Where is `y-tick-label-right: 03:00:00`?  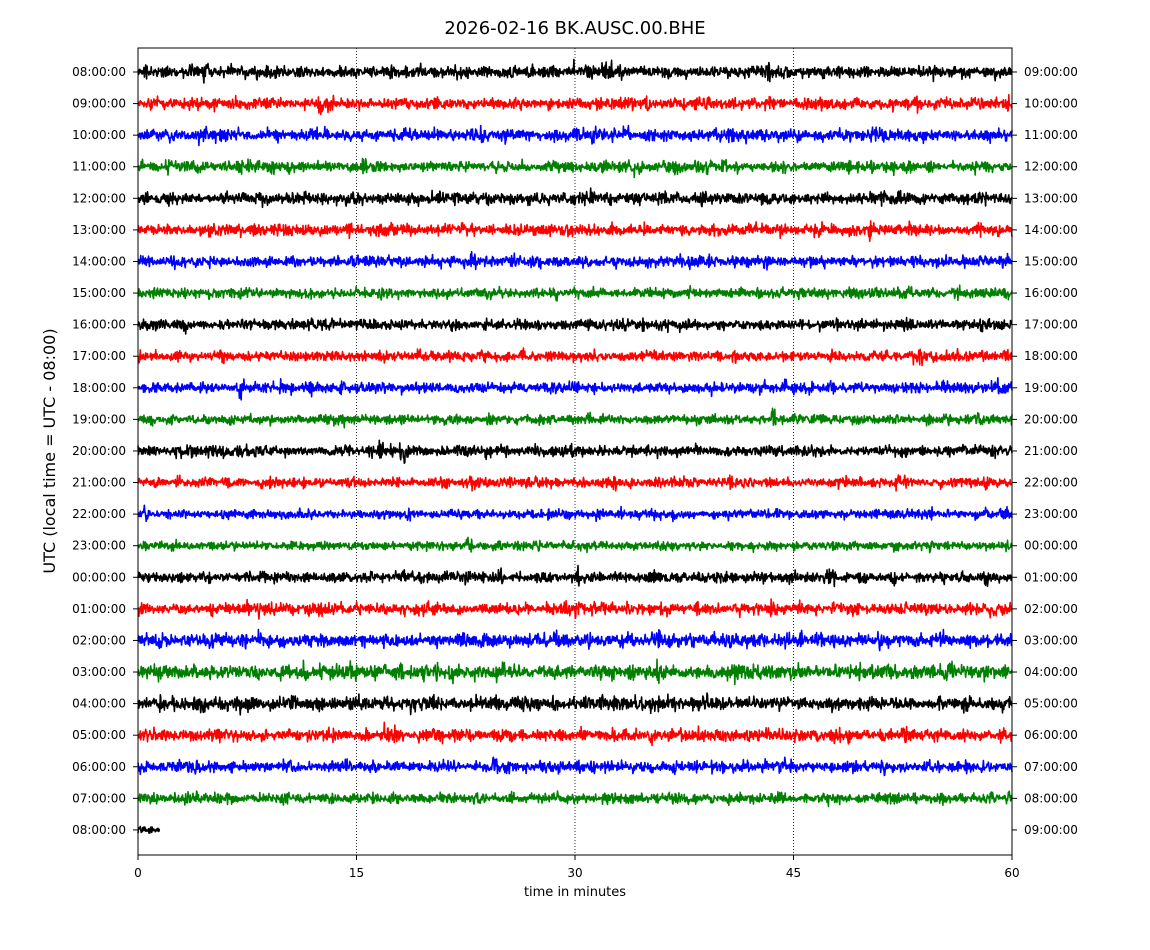
y-tick-label-right: 03:00:00 is located at coordinates (1051, 640).